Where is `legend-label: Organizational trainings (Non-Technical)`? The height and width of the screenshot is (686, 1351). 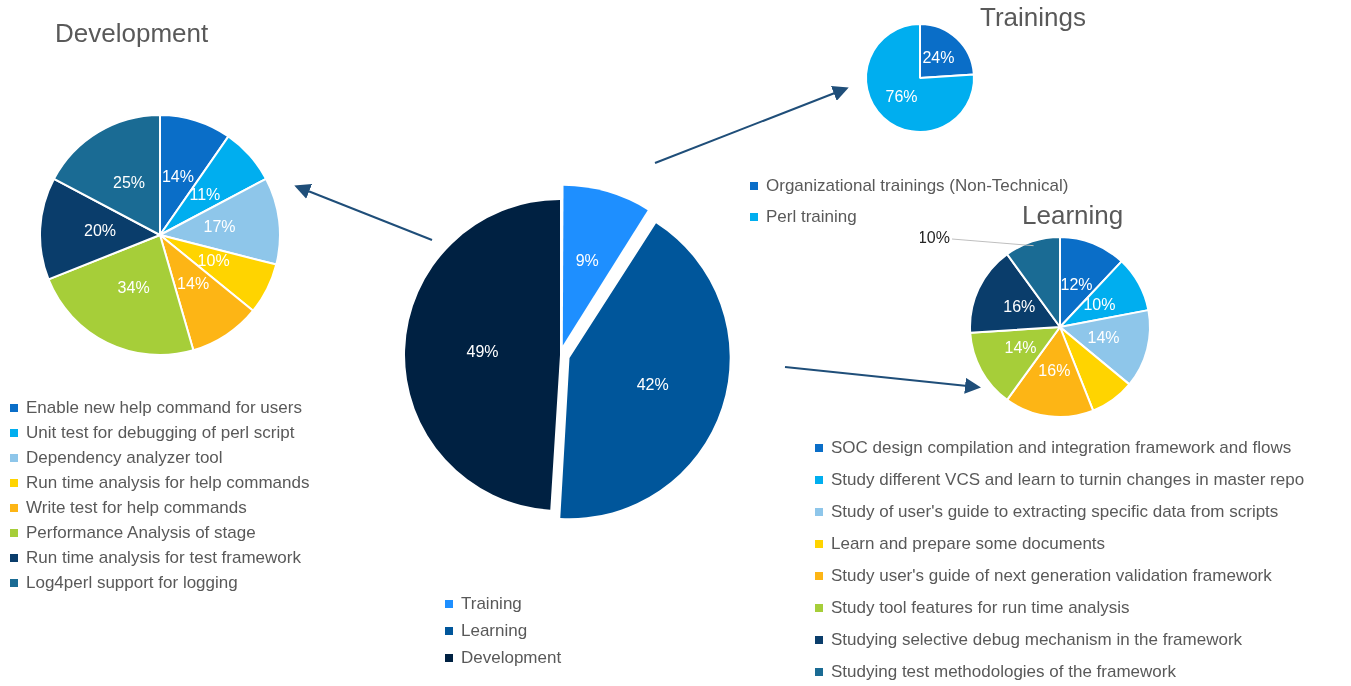 legend-label: Organizational trainings (Non-Technical) is located at coordinates (917, 185).